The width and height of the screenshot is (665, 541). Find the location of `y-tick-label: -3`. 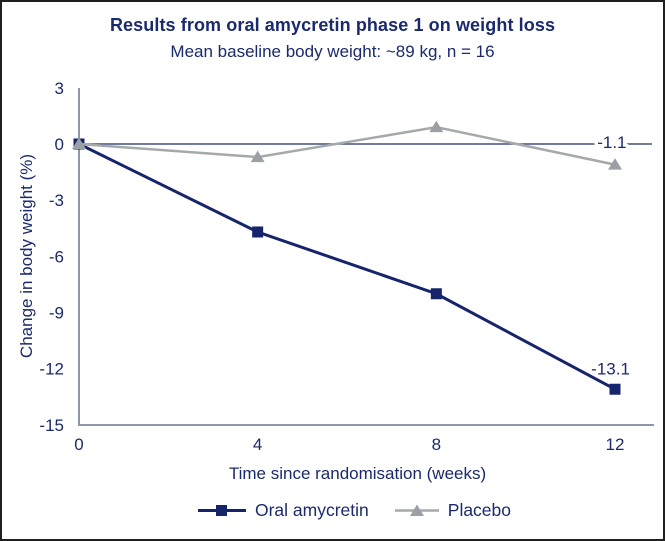

y-tick-label: -3 is located at coordinates (56, 200).